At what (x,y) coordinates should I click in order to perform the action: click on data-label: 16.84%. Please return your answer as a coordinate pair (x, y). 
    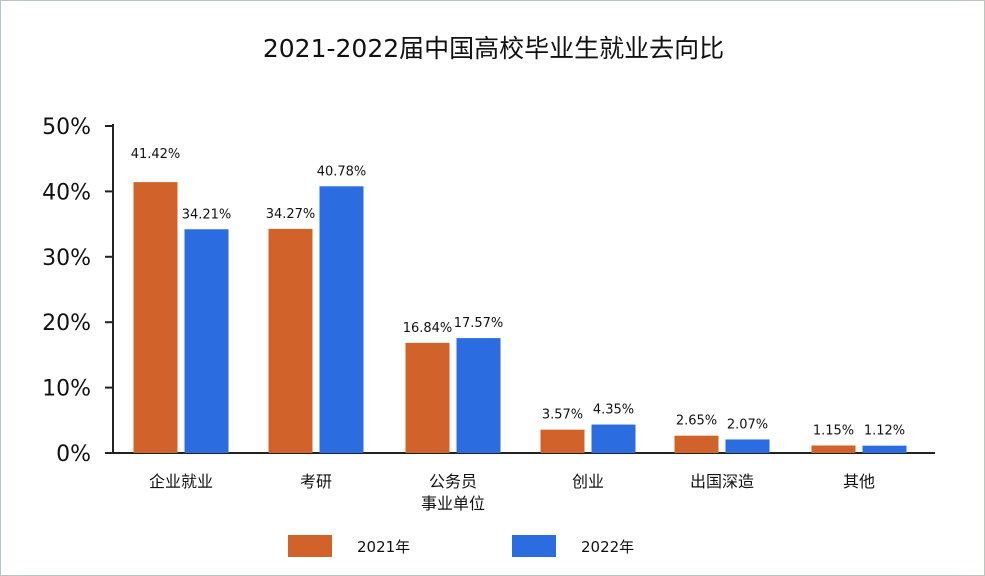
    Looking at the image, I should click on (428, 328).